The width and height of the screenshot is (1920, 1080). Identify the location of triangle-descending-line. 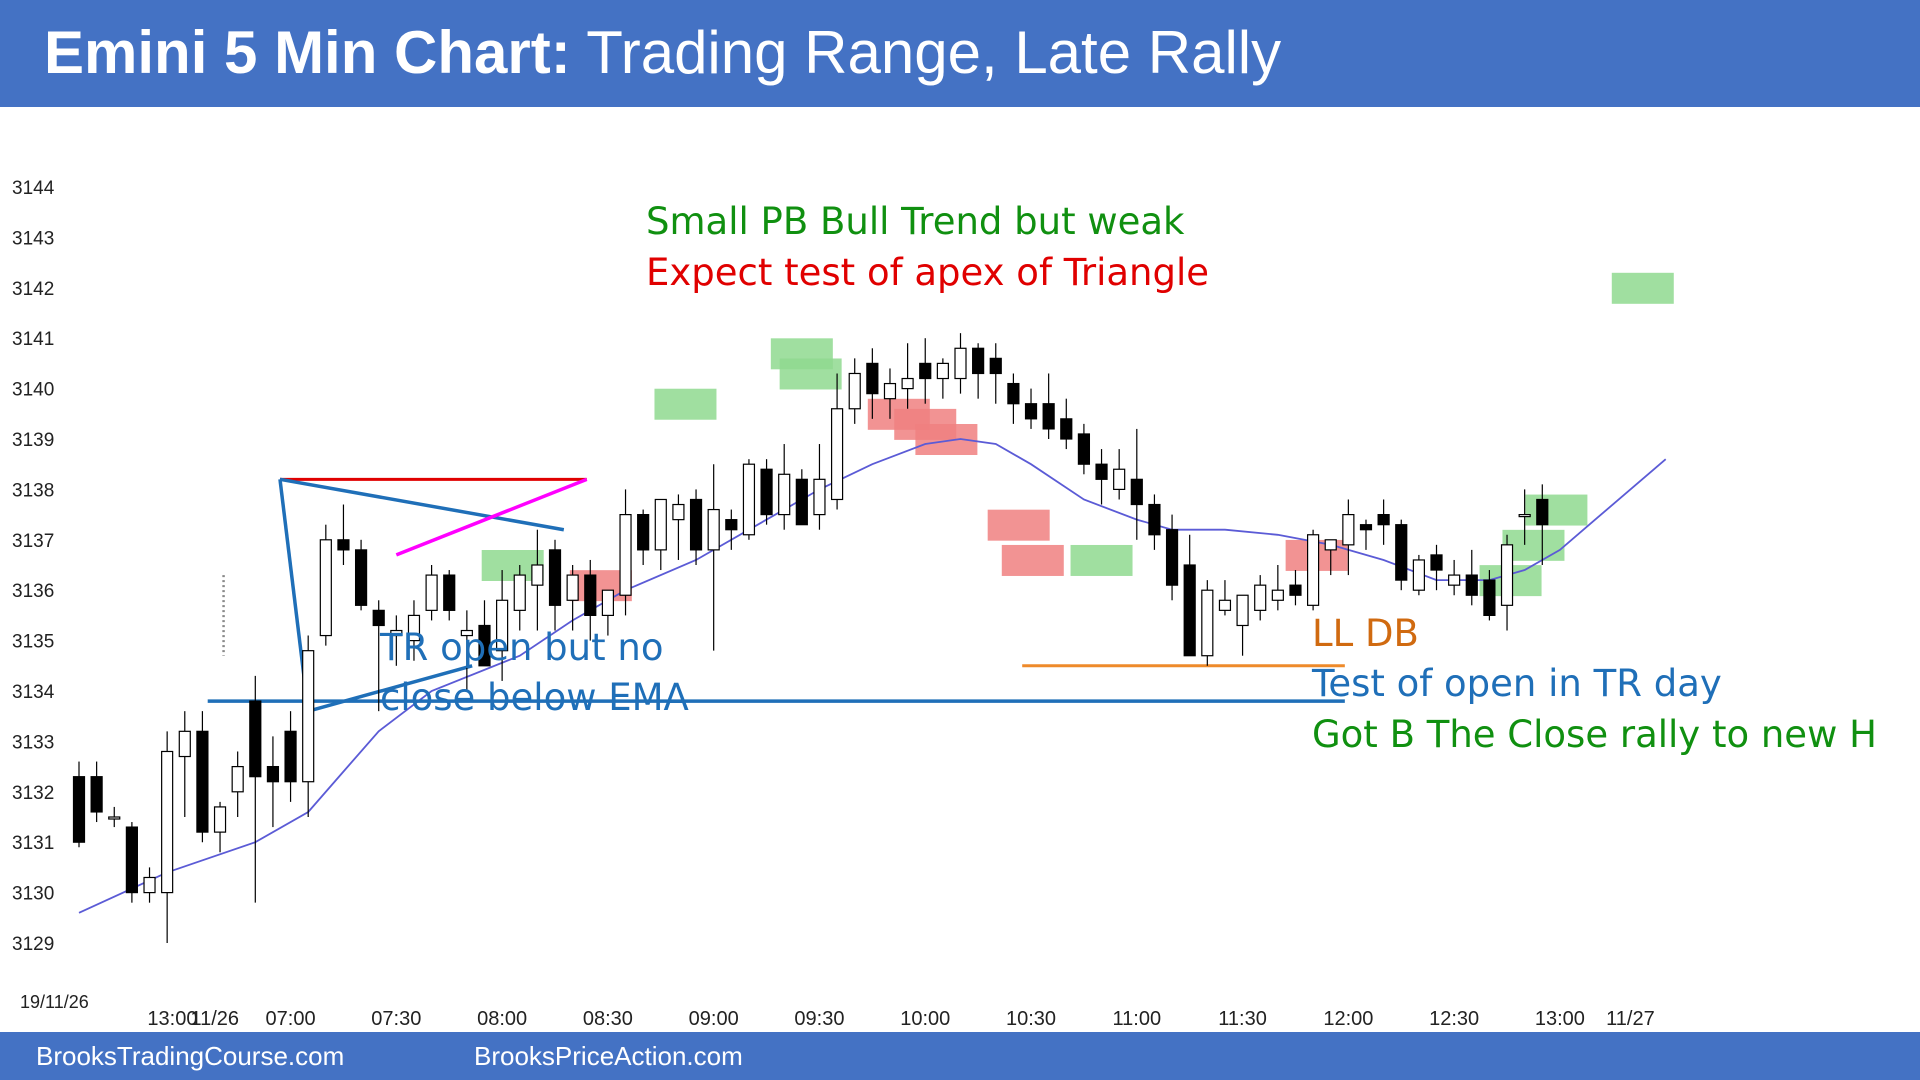
(422, 504).